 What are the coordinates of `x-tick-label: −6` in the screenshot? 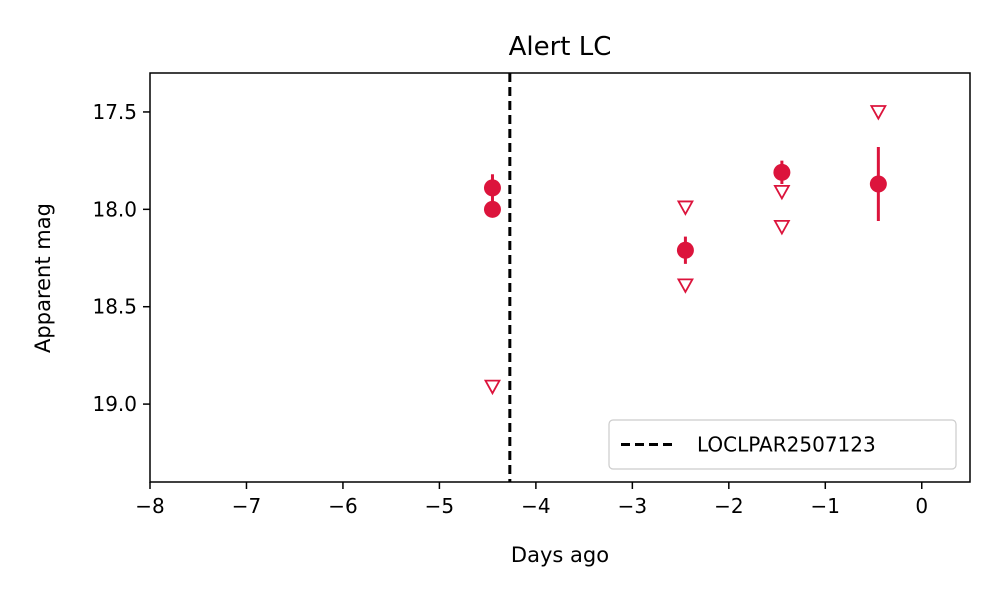 It's located at (342, 506).